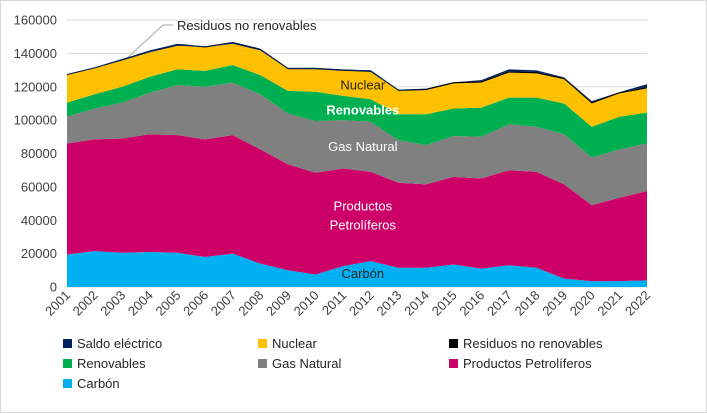 The width and height of the screenshot is (707, 414). Describe the element at coordinates (361, 303) in the screenshot. I see `x-tick-label: 2012` at that location.